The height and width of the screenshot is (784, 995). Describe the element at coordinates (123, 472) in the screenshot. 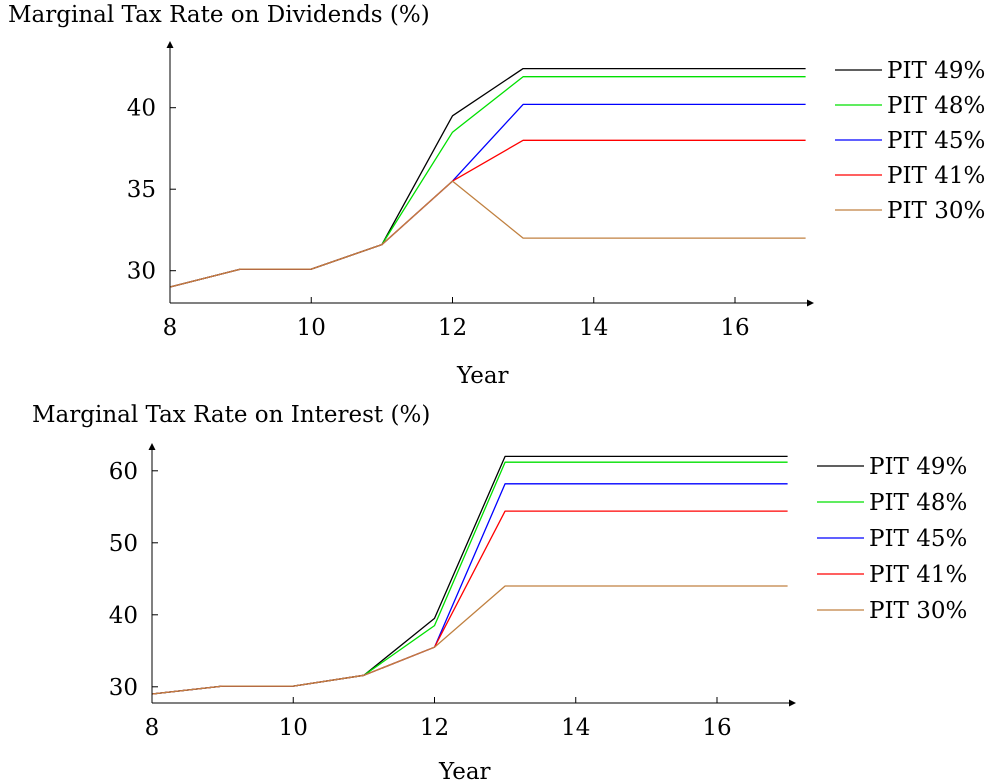

I see `y-tick-label-3: 60` at that location.